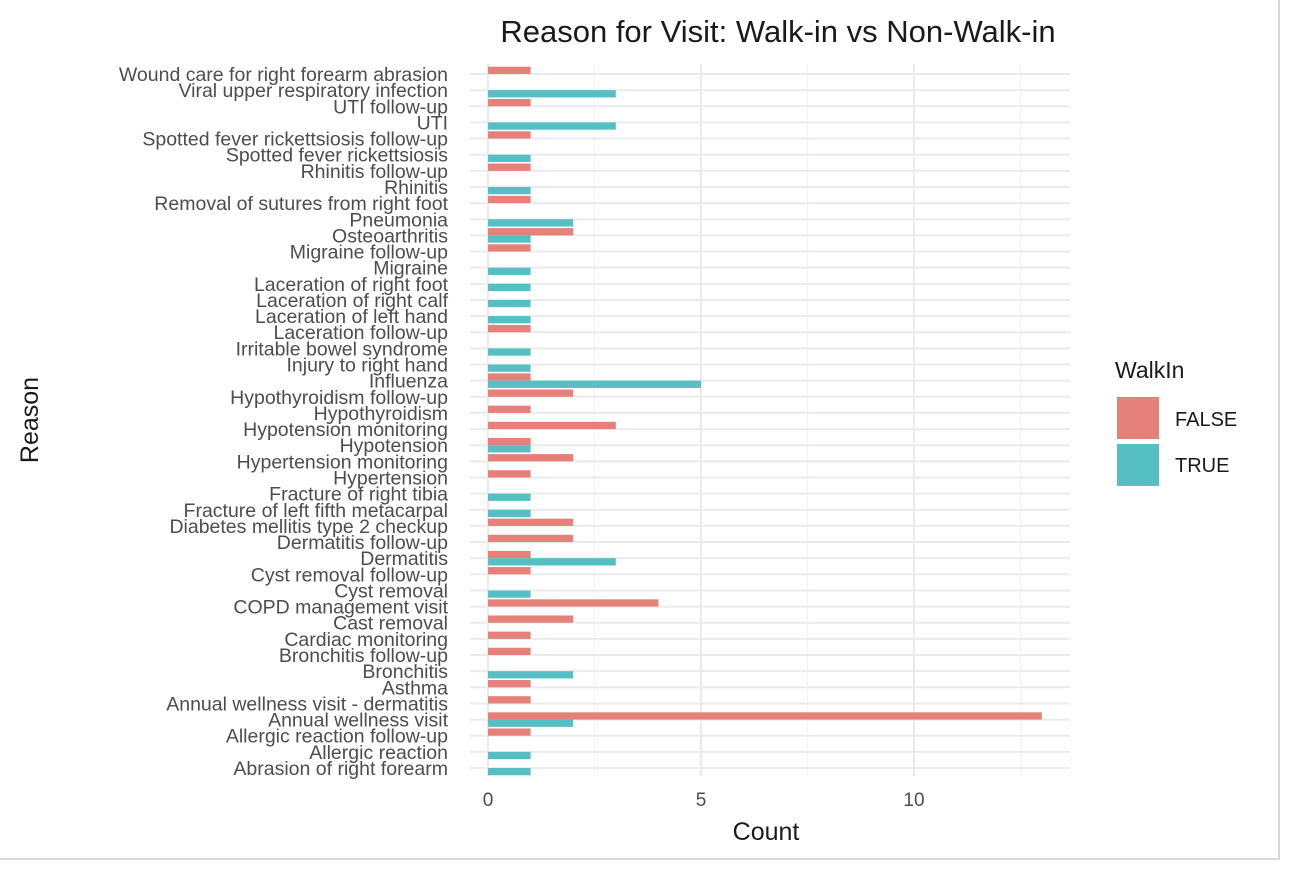  Describe the element at coordinates (367, 366) in the screenshot. I see `category-label: Injury to right hand` at that location.